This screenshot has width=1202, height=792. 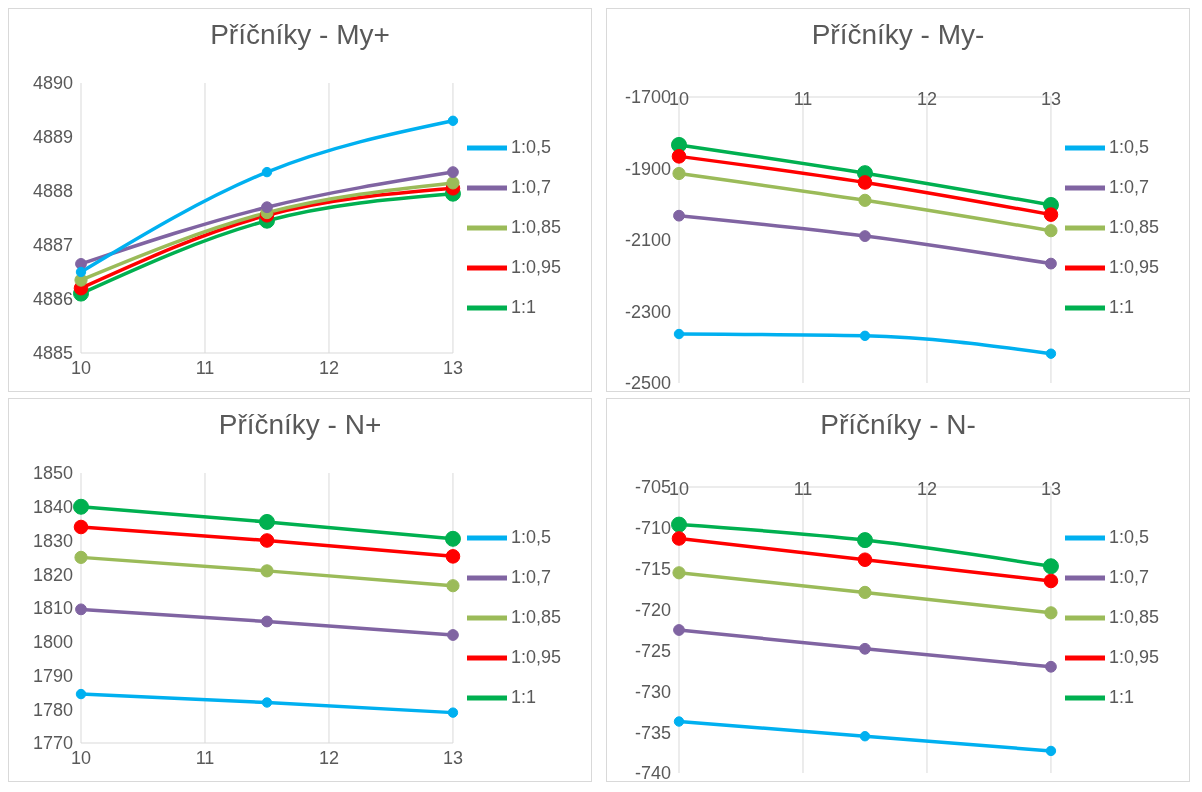 I want to click on y-tick-label: 1790, so click(x=52, y=675).